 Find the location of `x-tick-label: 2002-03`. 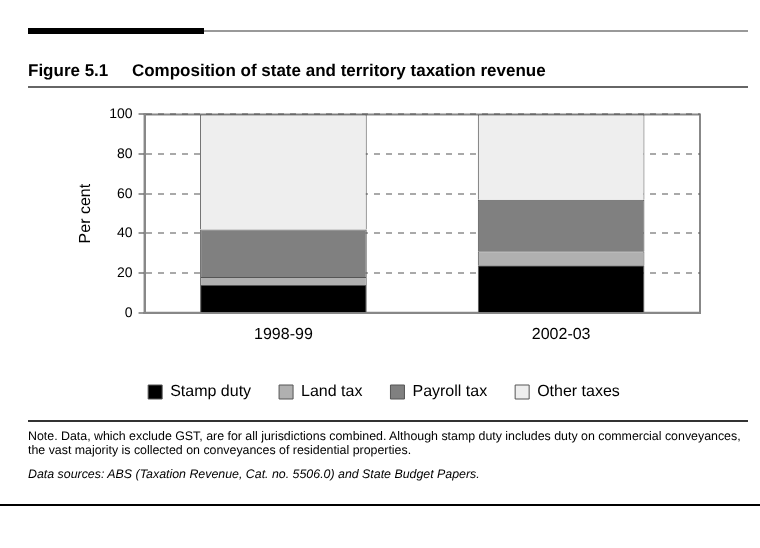

x-tick-label: 2002-03 is located at coordinates (561, 333).